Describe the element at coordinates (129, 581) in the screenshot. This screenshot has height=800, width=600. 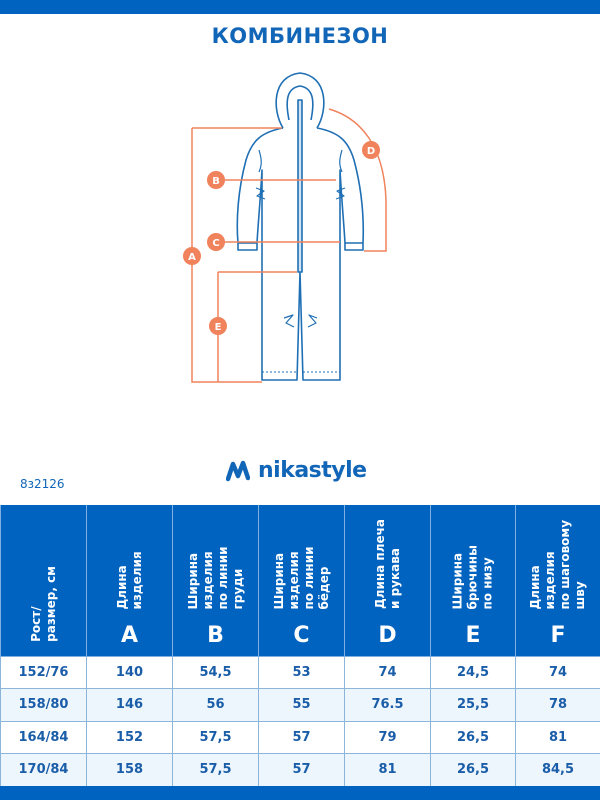
I see `column-header-a: Длина изделия A` at that location.